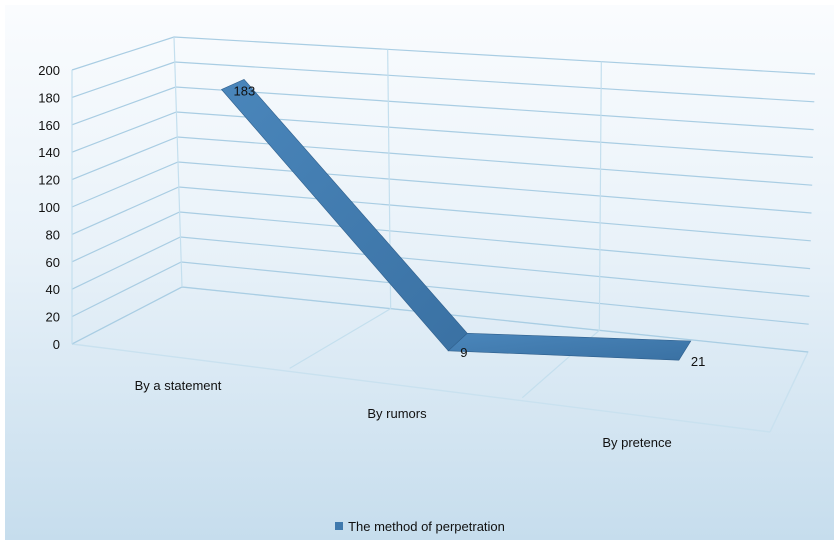  Describe the element at coordinates (56, 344) in the screenshot. I see `y-tick-label: 0` at that location.